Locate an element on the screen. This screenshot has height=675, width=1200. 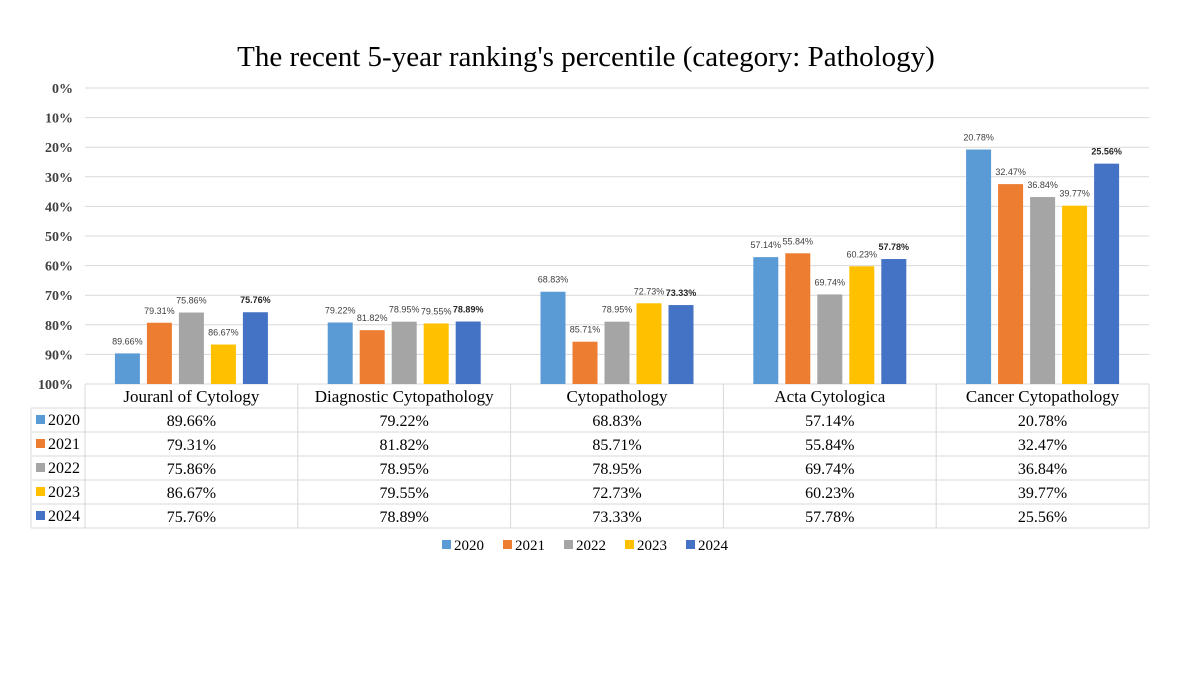
data-label: 60.23% is located at coordinates (862, 254).